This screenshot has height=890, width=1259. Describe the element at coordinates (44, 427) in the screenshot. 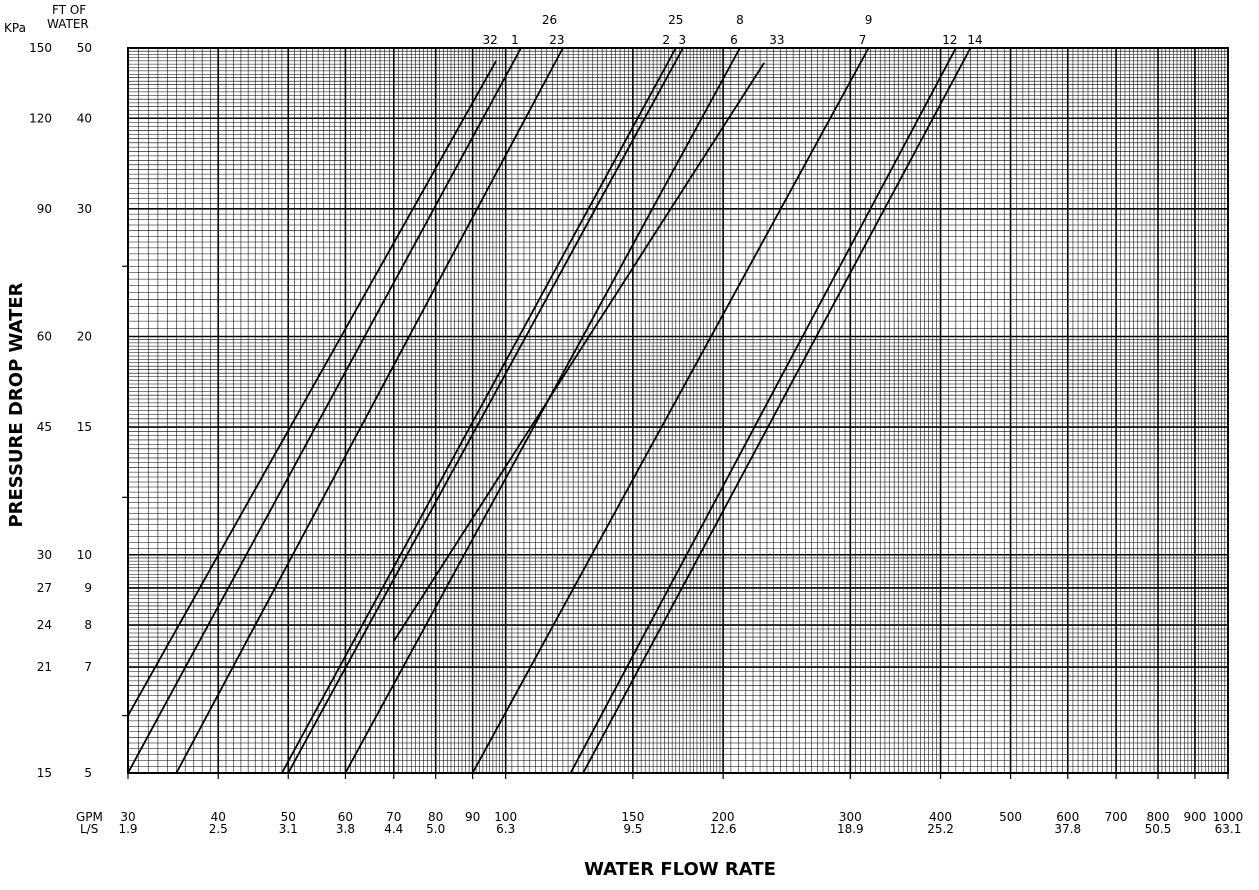

I see `y-tick-kpa: 45` at that location.